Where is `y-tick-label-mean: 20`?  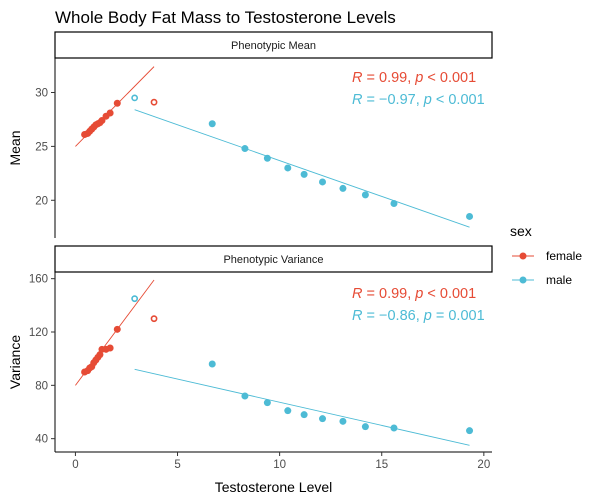 y-tick-label-mean: 20 is located at coordinates (41, 201).